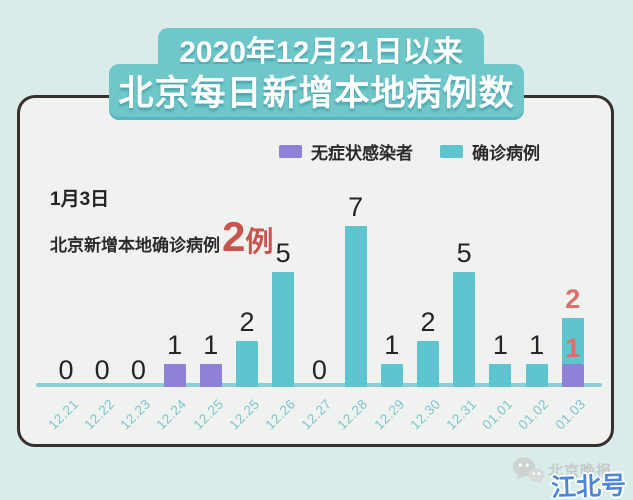 This screenshot has height=500, width=633. I want to click on x-tick-label: 12.26, so click(280, 414).